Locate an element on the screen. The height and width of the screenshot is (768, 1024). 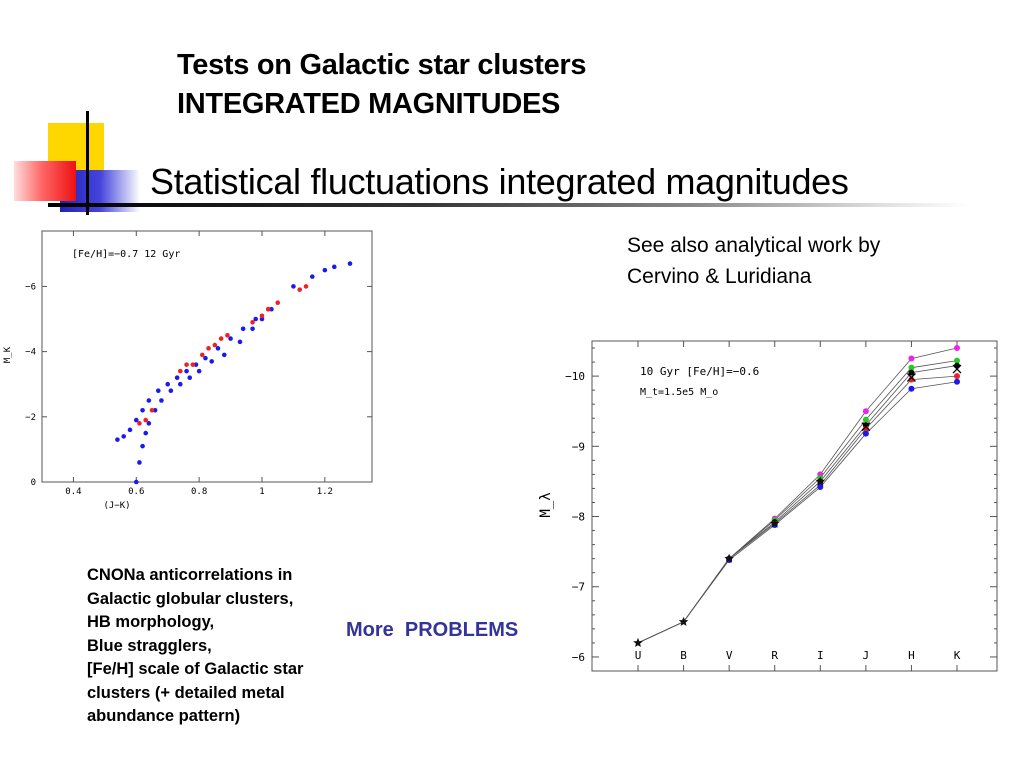
x-tick-label: 1.2 is located at coordinates (325, 492).